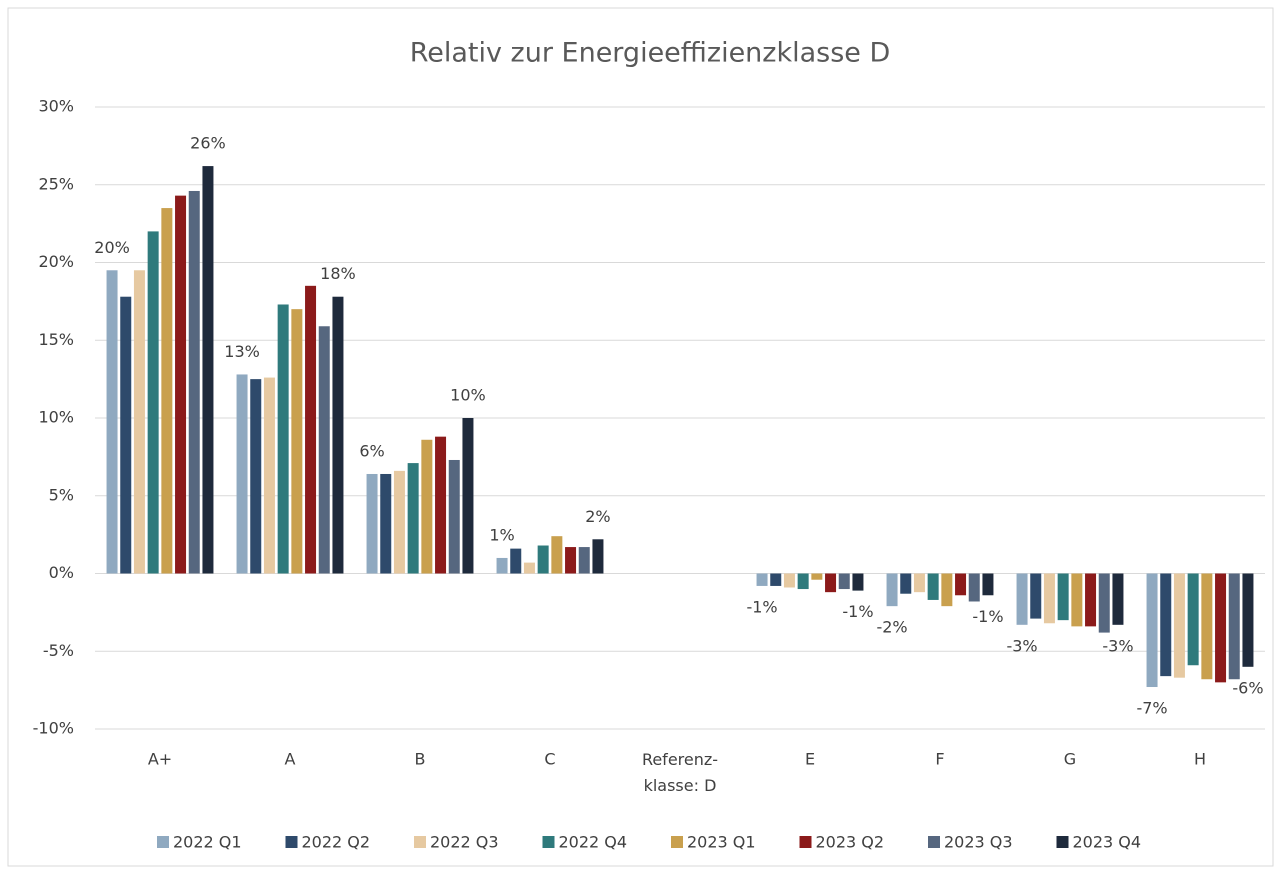 The image size is (1281, 874). I want to click on y-tick-label: -5%, so click(58, 650).